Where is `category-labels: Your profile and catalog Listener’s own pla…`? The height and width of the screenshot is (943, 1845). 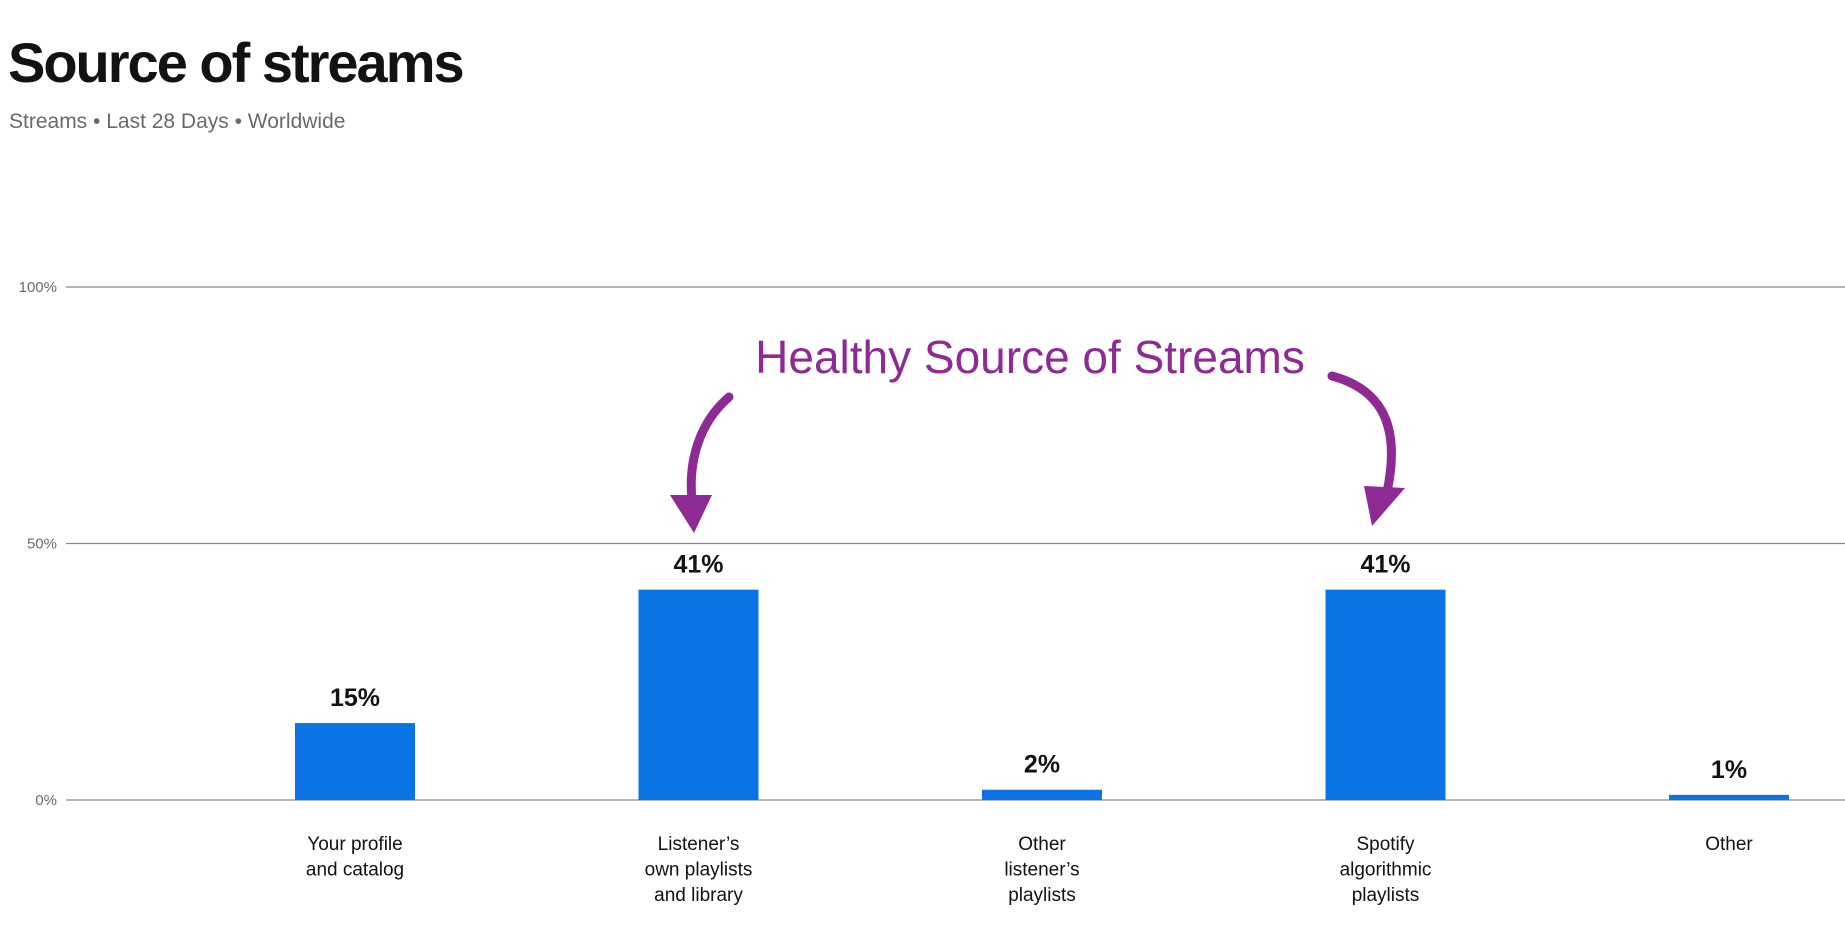
category-labels: Your profile and catalog Listener’s own pla… is located at coordinates (1030, 870).